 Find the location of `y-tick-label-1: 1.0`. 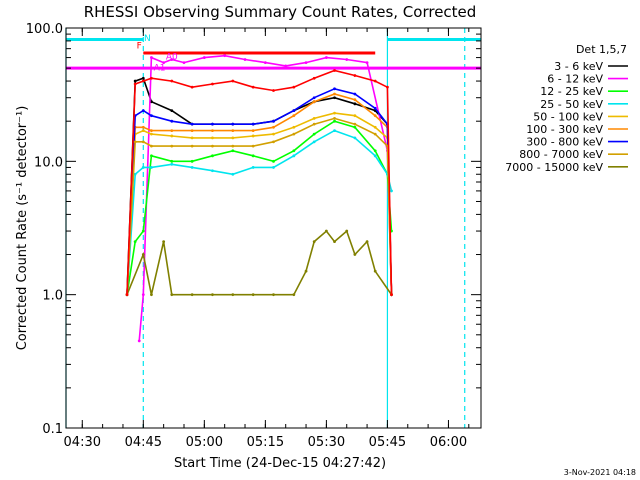

y-tick-label-1: 1.0 is located at coordinates (52, 296).